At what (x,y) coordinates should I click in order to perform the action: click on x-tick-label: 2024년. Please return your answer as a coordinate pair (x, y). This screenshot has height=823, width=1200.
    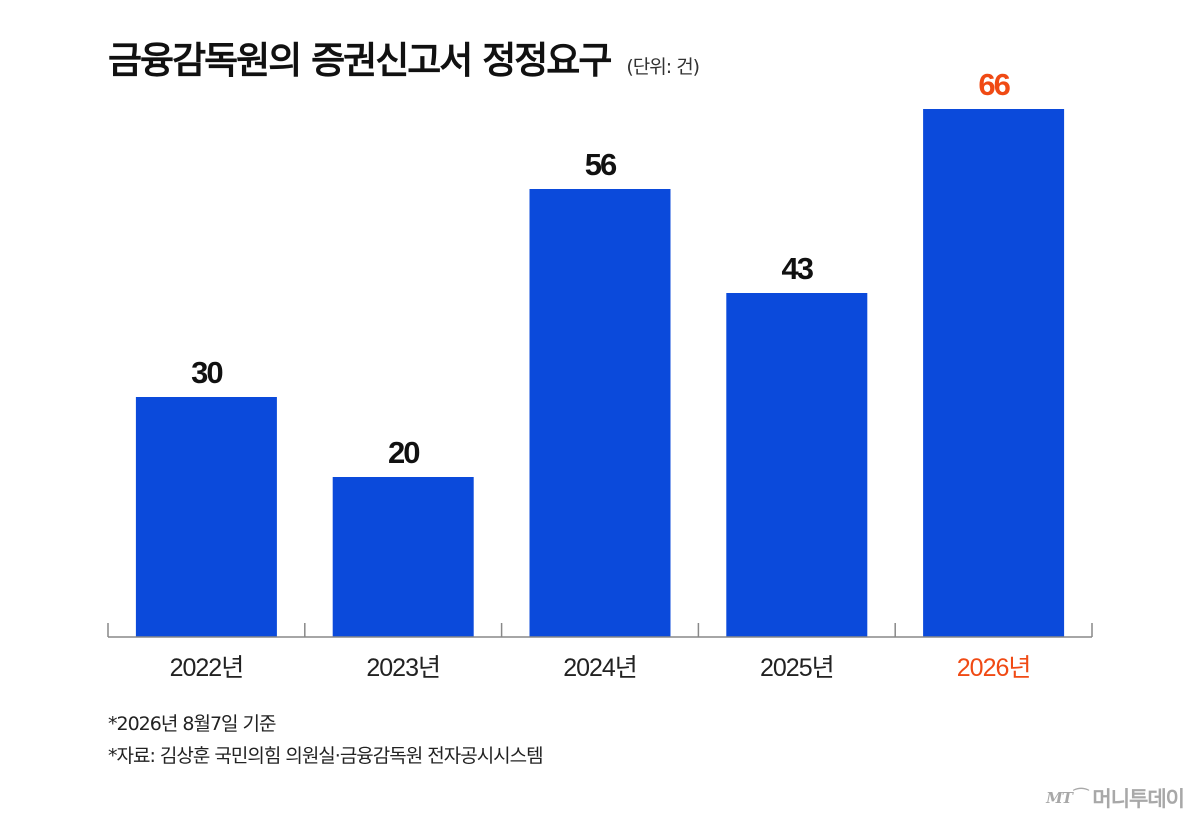
    Looking at the image, I should click on (600, 668).